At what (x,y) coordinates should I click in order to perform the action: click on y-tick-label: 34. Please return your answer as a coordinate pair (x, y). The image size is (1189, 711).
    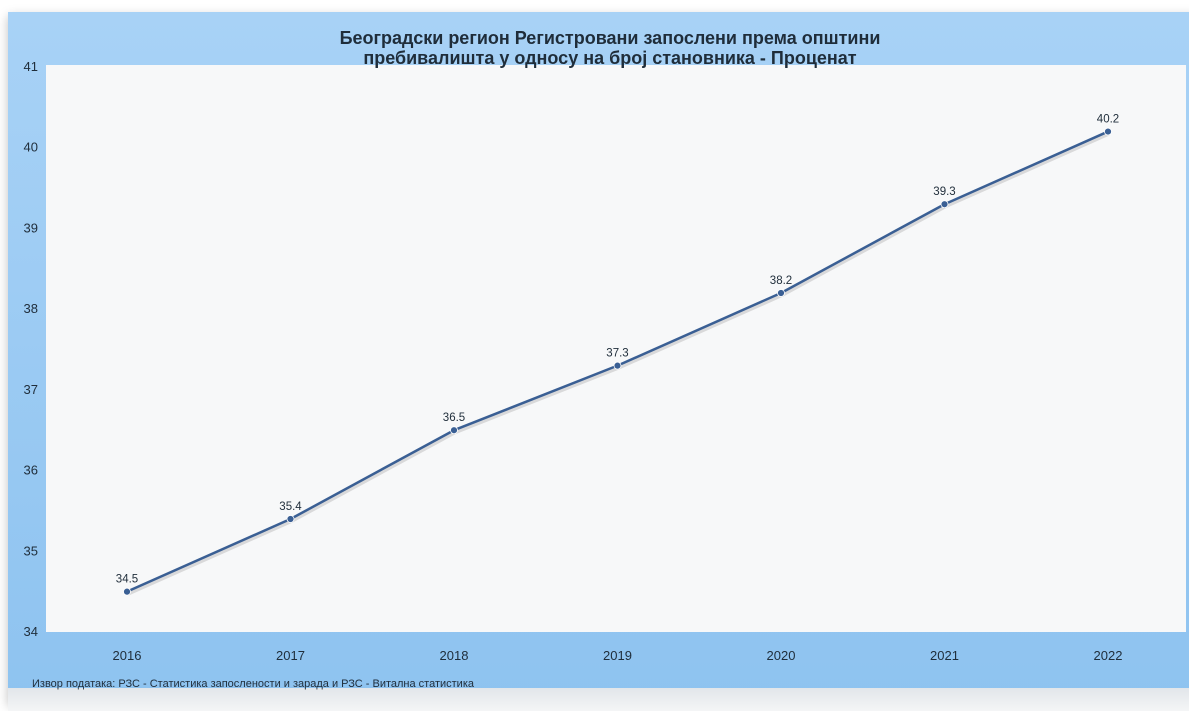
    Looking at the image, I should click on (31, 631).